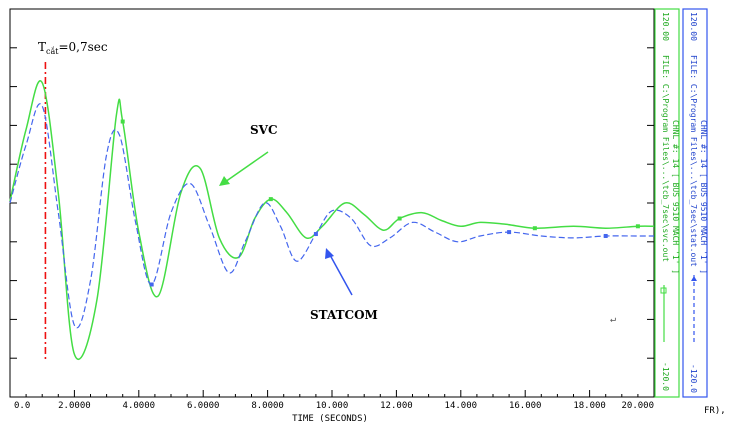 The image size is (735, 423). What do you see at coordinates (703, 197) in the screenshot?
I see `blue-channel-caption: CHNL #: 14 [ BUS 9510 MACH '1' ]` at bounding box center [703, 197].